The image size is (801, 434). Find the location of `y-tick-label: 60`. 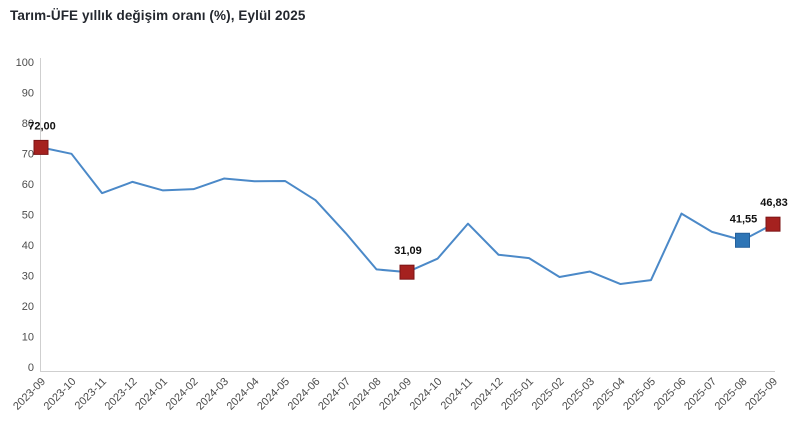

y-tick-label: 60 is located at coordinates (28, 185).